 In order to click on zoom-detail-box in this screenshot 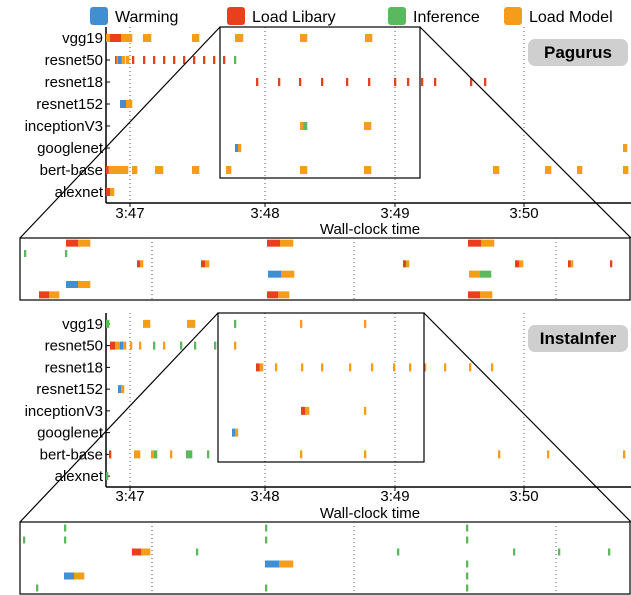, I will do `click(325, 269)`.